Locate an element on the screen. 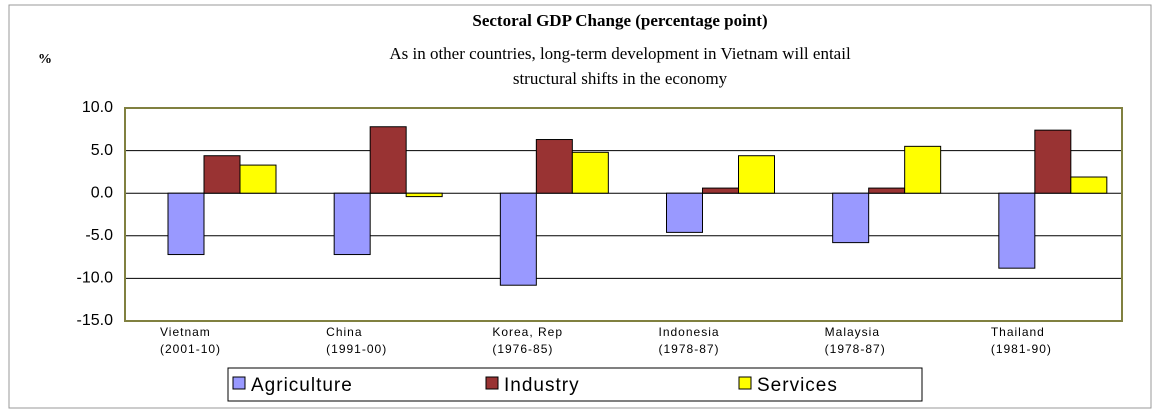 The width and height of the screenshot is (1160, 410). y-tick-label: 0.0 is located at coordinates (102, 192).